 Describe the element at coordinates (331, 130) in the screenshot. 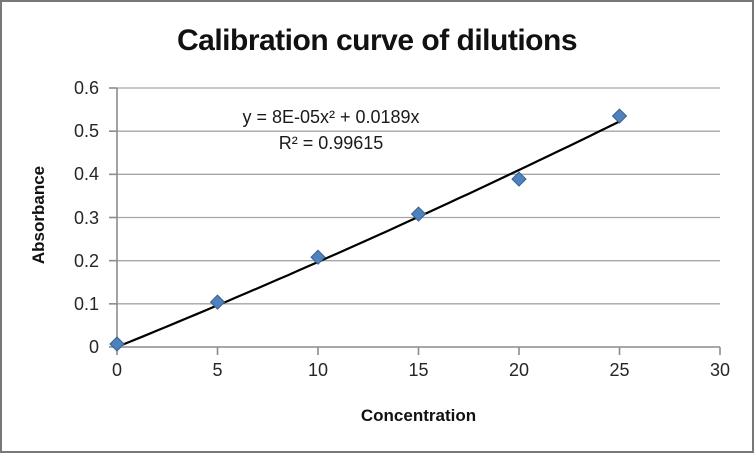

I see `trendline-annotation: y = 8E-05x² + 0.0189x R² = 0.99615` at that location.